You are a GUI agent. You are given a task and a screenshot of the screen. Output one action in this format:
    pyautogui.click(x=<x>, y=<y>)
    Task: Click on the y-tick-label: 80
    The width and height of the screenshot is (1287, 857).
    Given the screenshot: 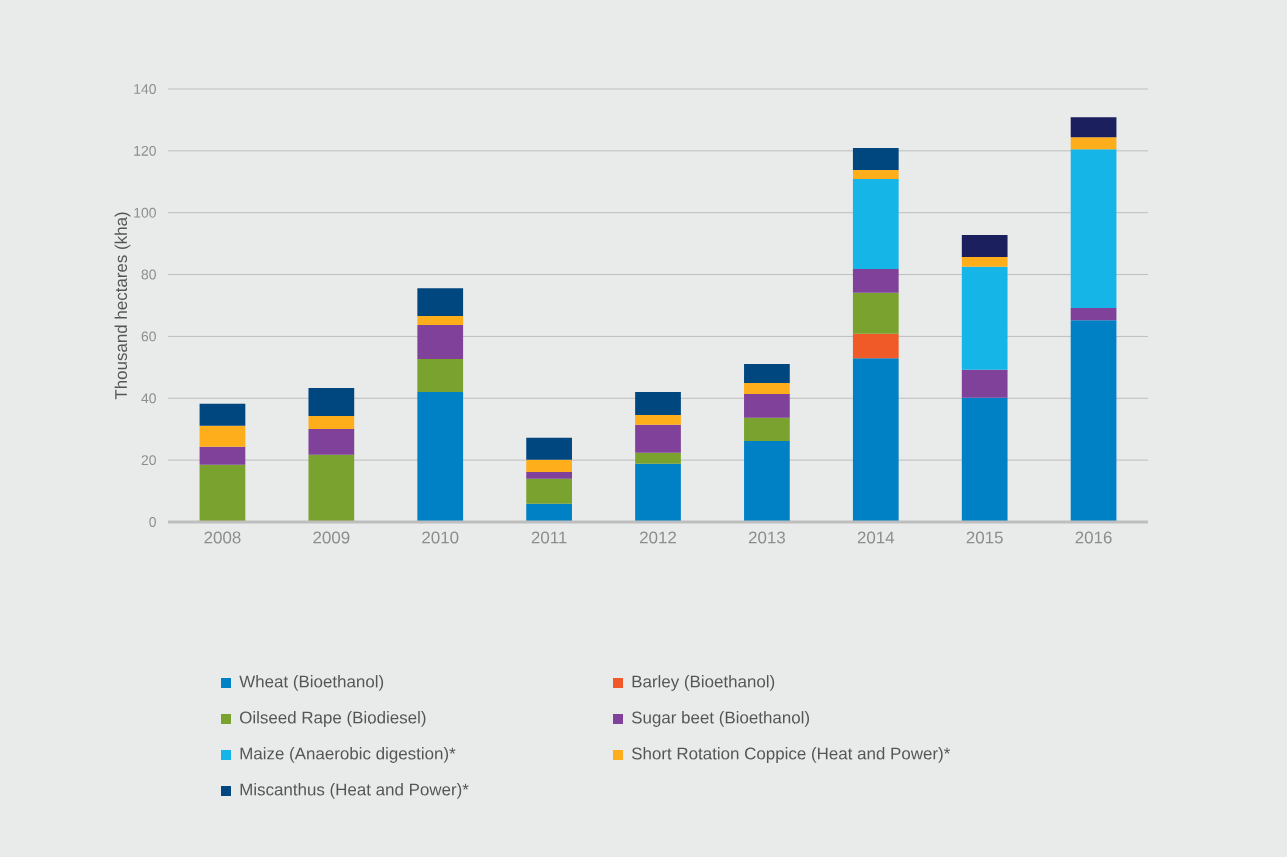 What is the action you would take?
    pyautogui.click(x=148, y=274)
    